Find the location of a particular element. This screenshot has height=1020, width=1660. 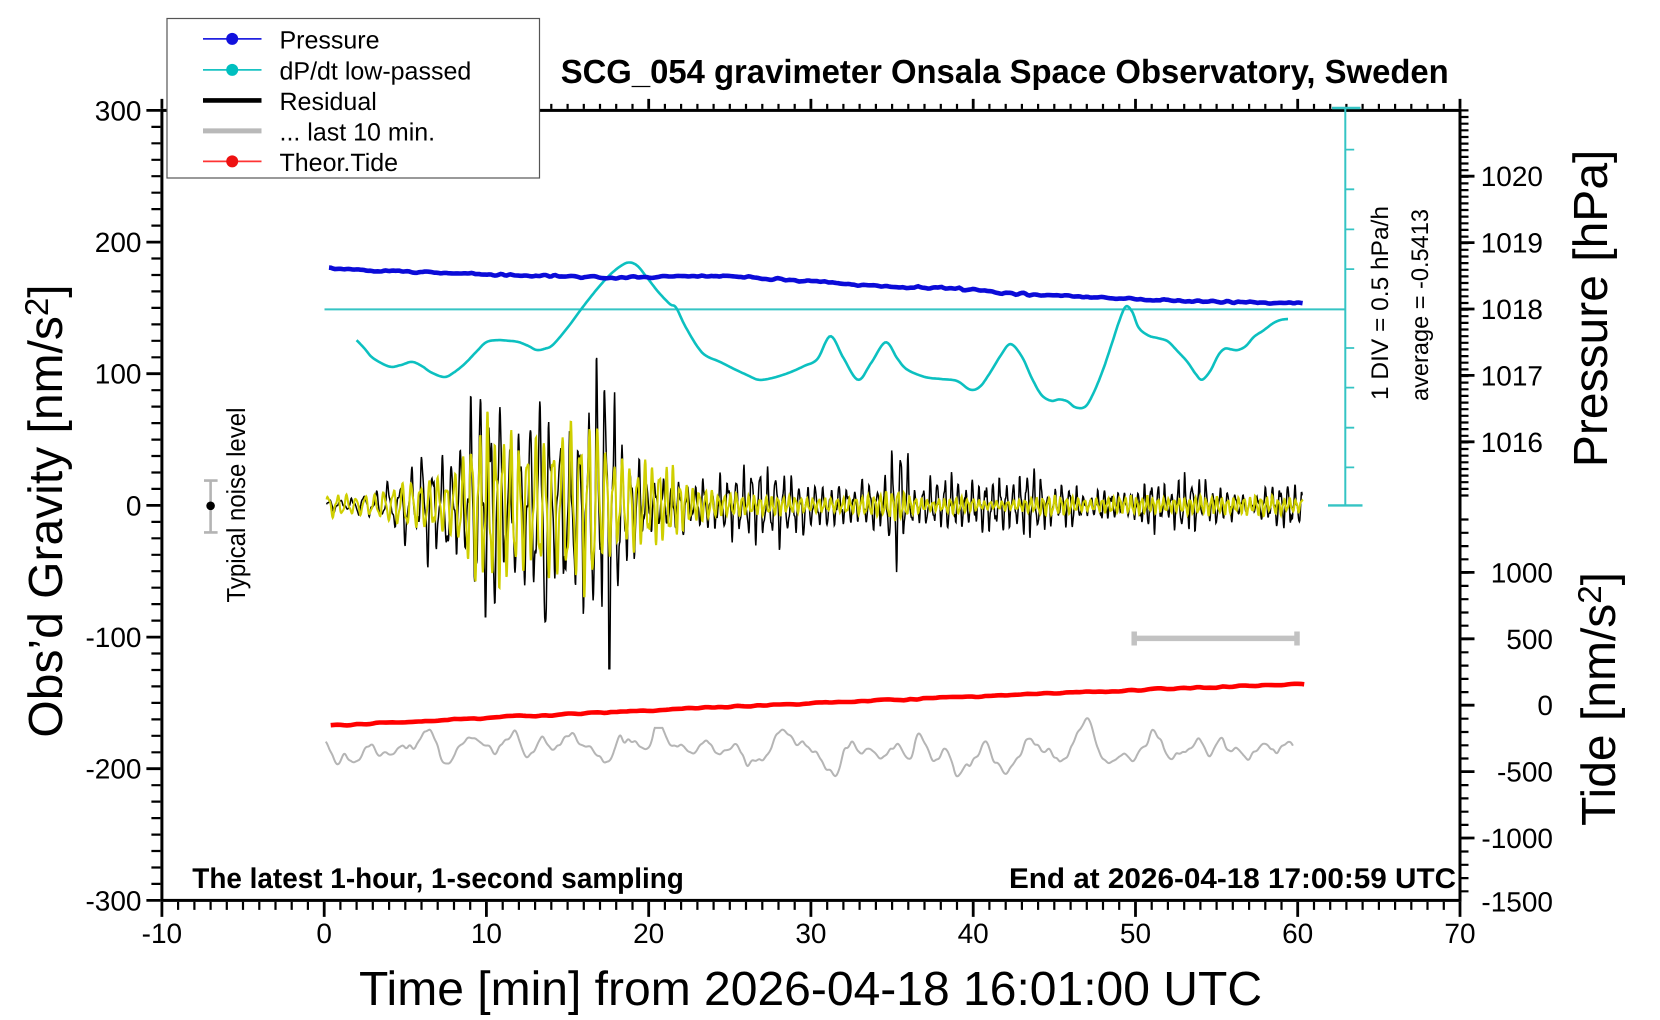

svg-text: 70 is located at coordinates (1459, 933).